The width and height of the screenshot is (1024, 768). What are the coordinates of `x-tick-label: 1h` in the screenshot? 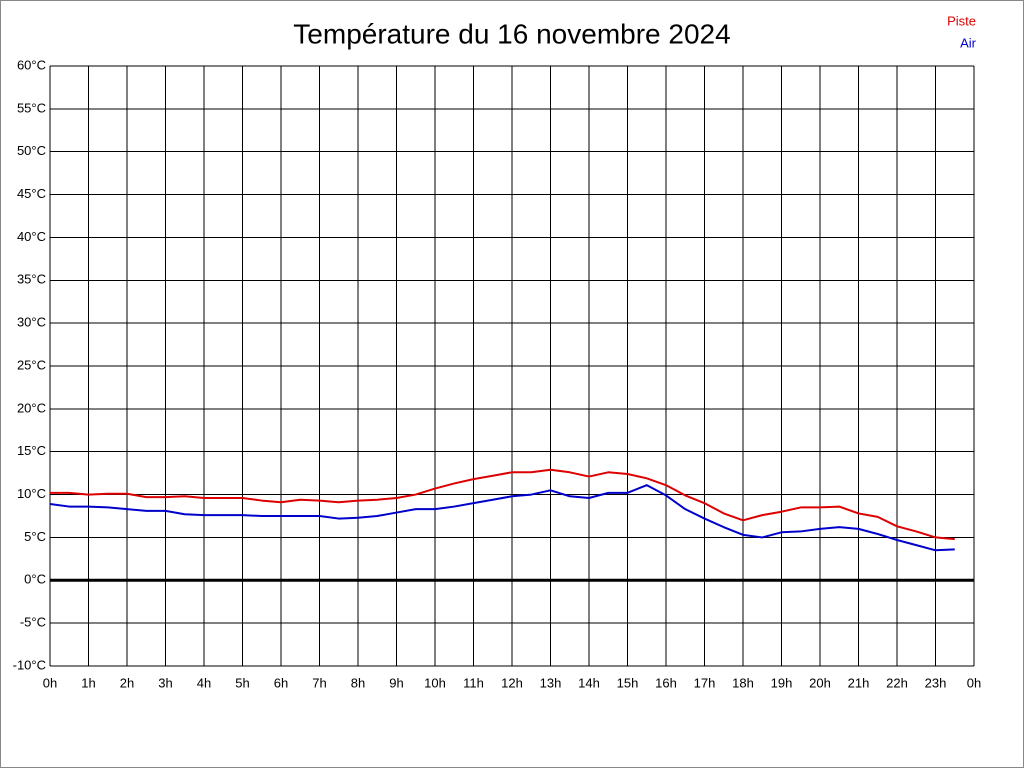 It's located at (88, 682).